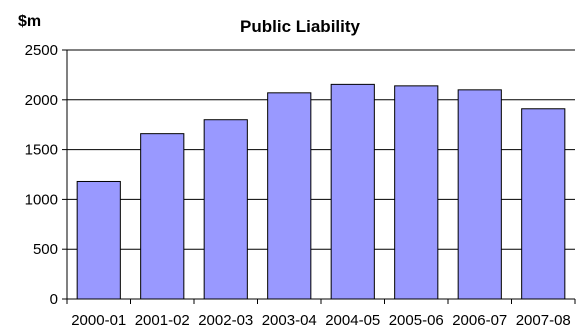 The height and width of the screenshot is (331, 579). I want to click on y-tick-label: 2500, so click(41, 50).